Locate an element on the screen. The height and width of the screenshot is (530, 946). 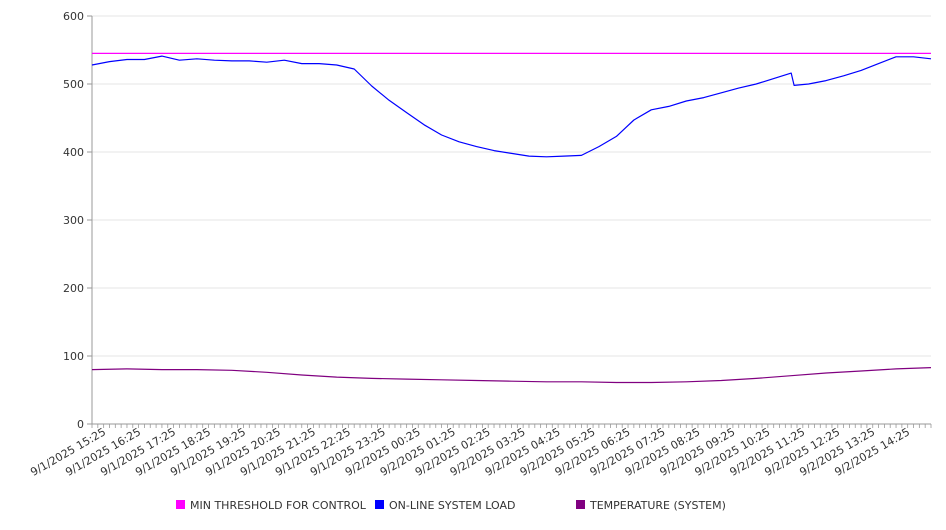
y-tick-label: 500 is located at coordinates (73, 84).